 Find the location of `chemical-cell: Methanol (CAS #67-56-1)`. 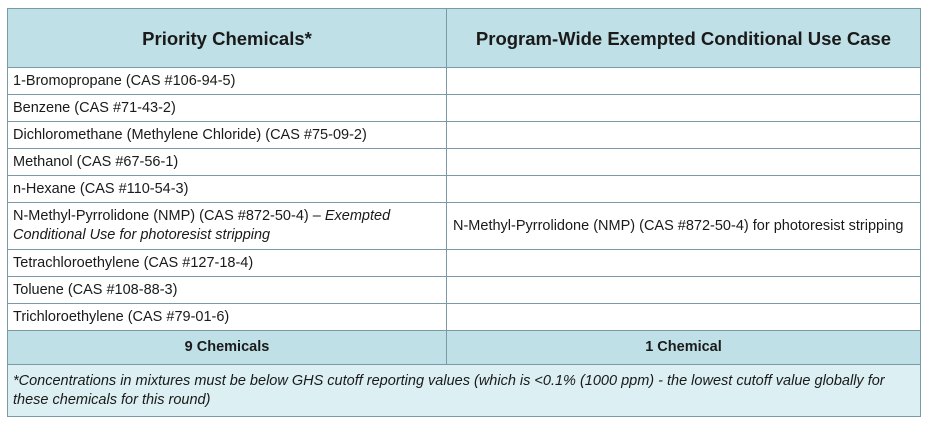

chemical-cell: Methanol (CAS #67-56-1) is located at coordinates (227, 162).